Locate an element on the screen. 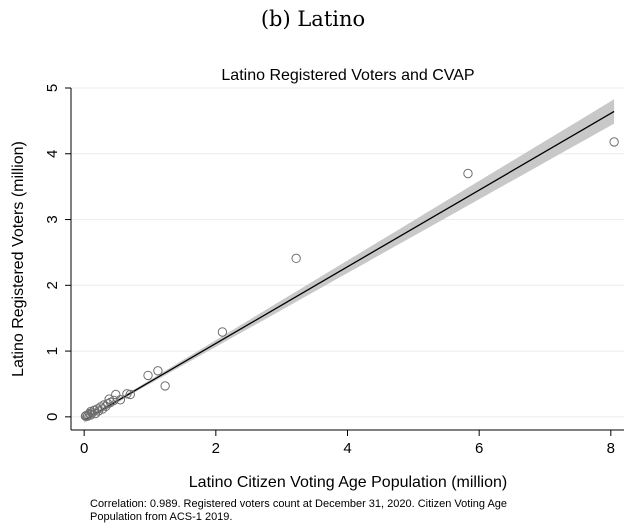 The height and width of the screenshot is (529, 626). chart-note-line-2: Population from ACS-1 2019. is located at coordinates (161, 517).